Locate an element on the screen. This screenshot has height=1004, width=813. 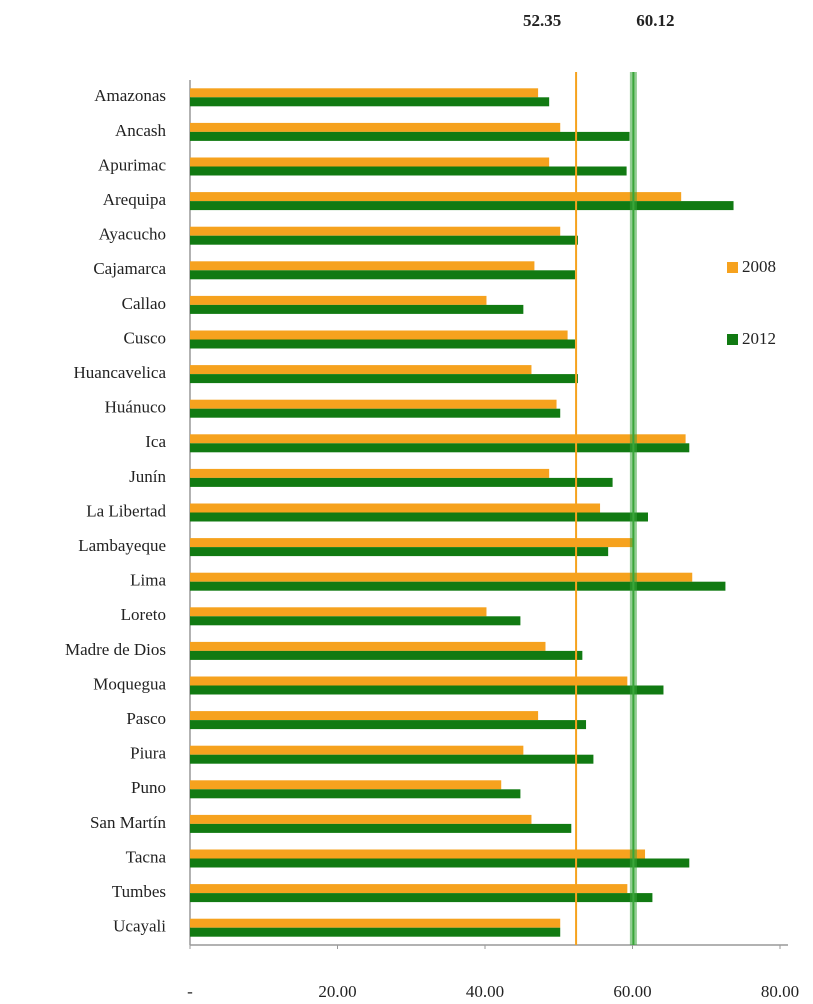
x-tick-label: - is located at coordinates (190, 991).